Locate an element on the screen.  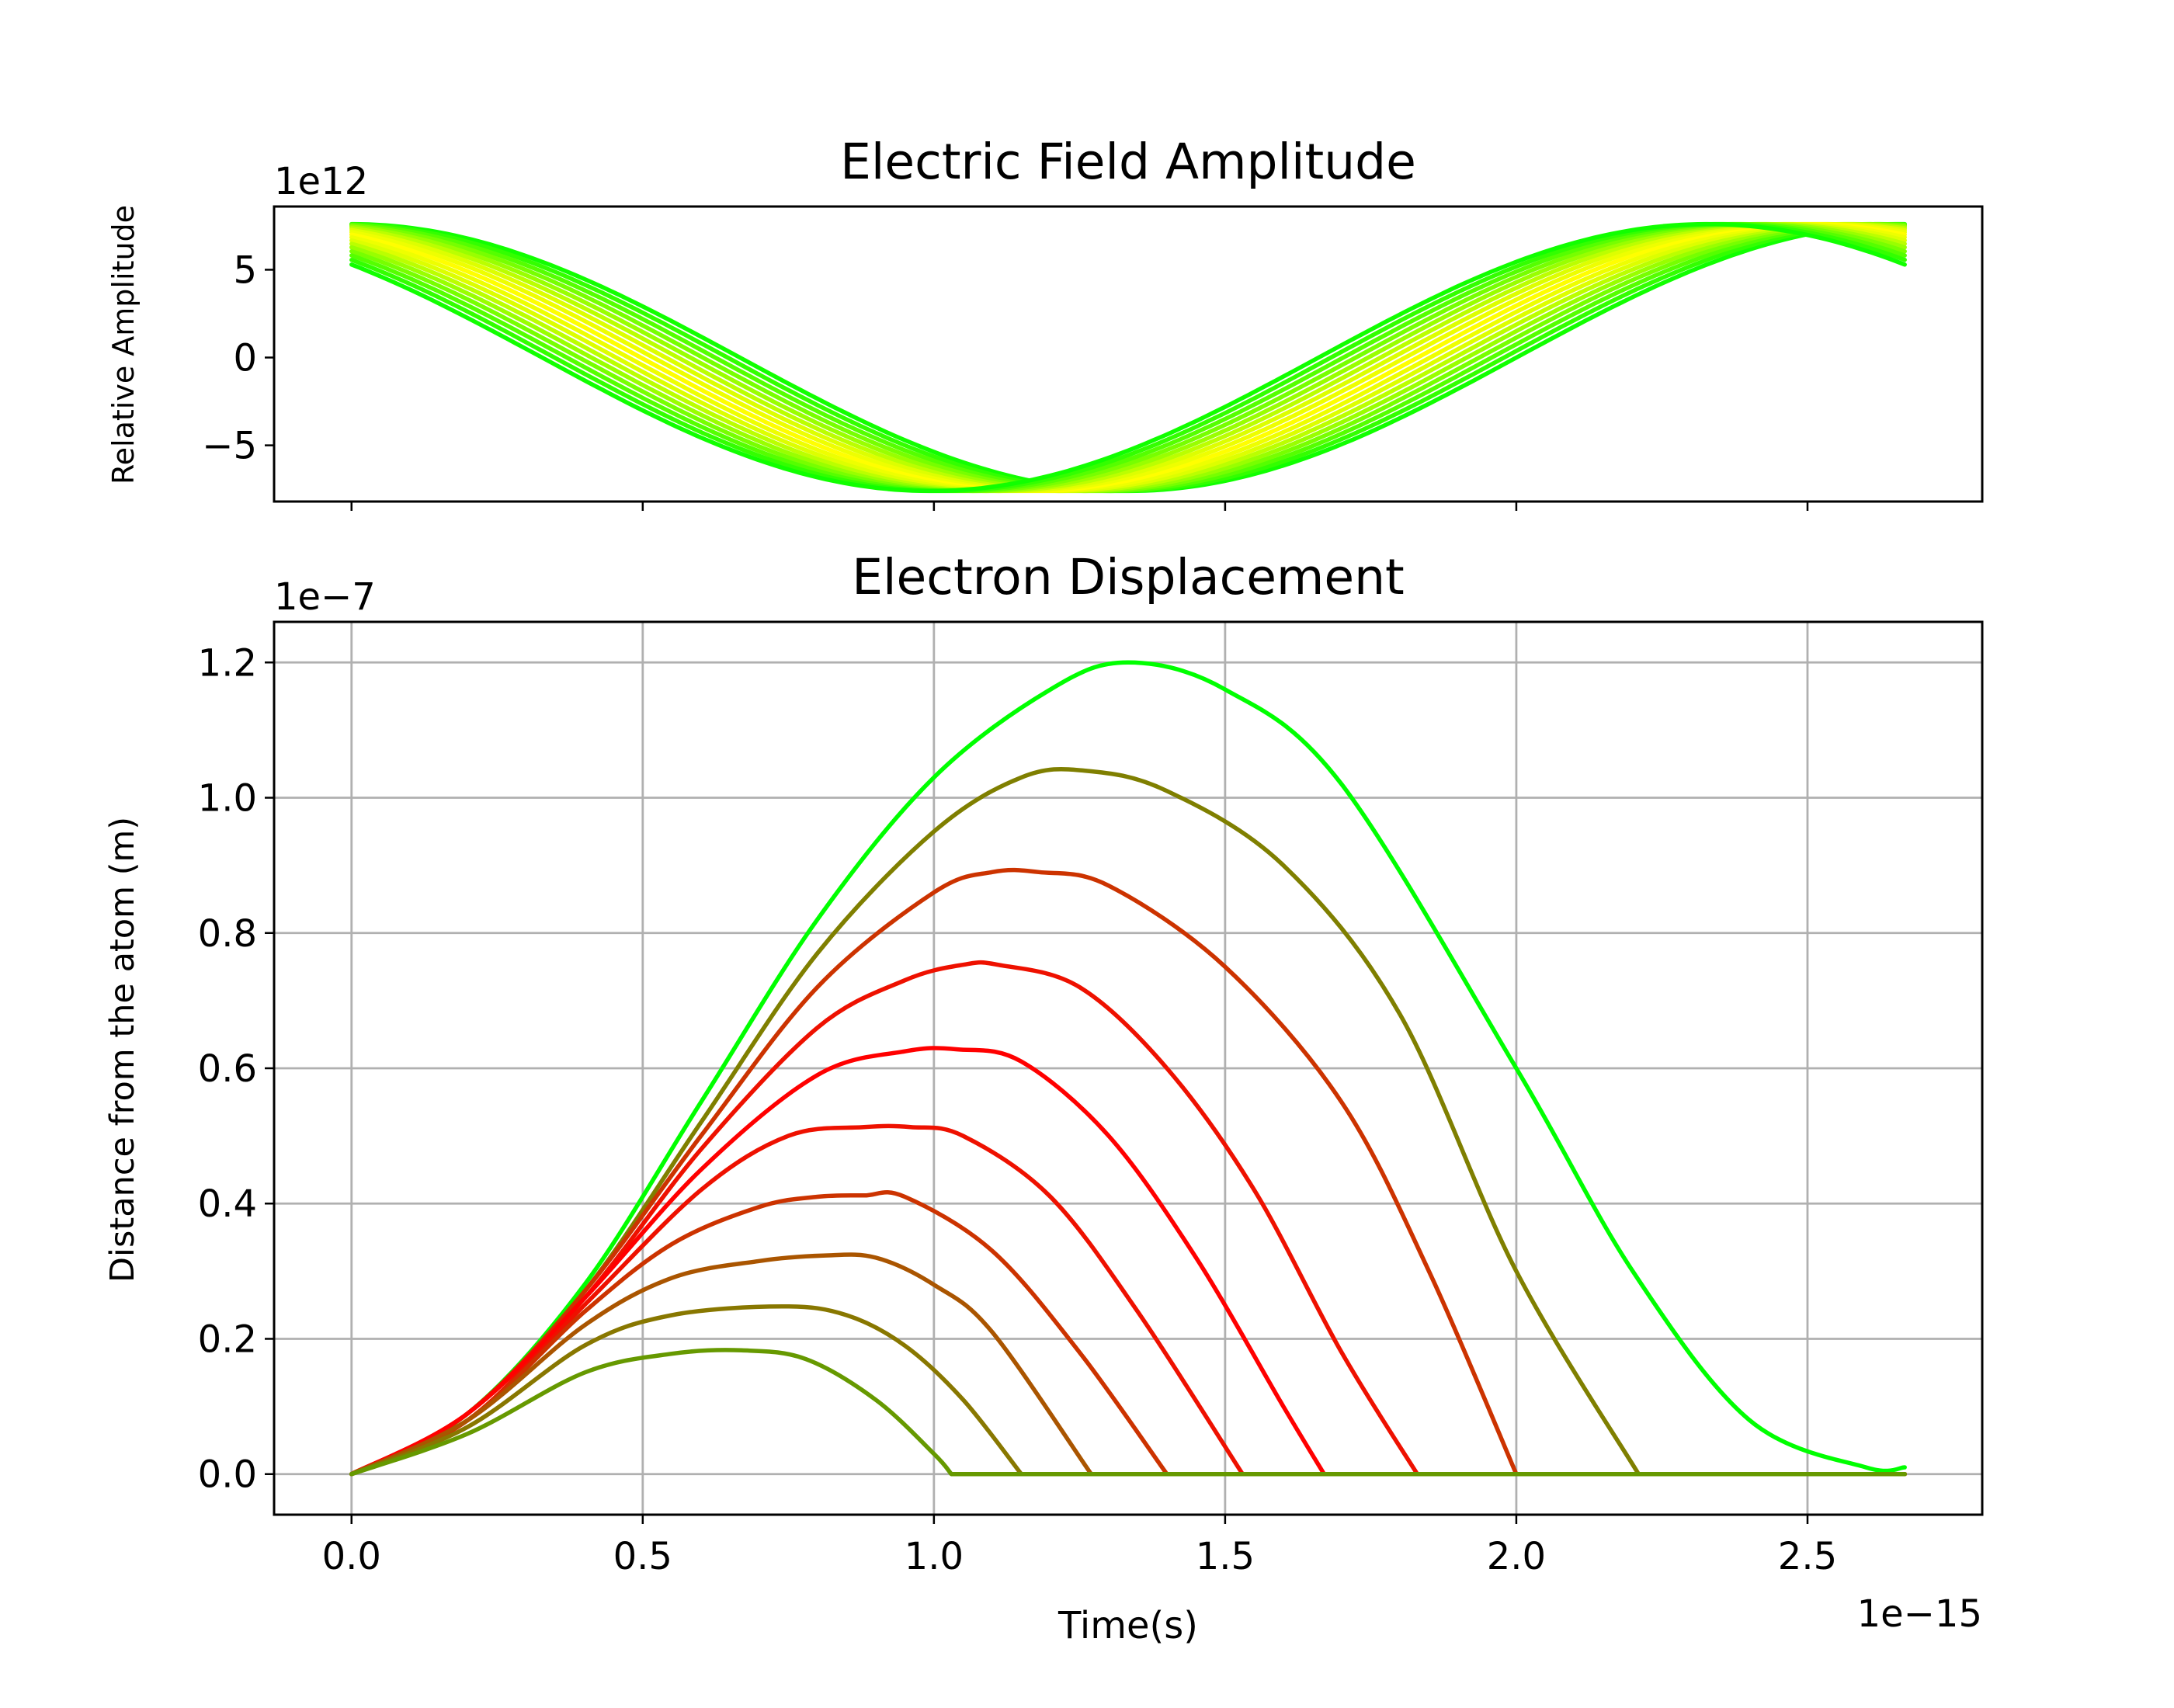
bottom-x-tick-label: 2.5 is located at coordinates (1808, 1557).